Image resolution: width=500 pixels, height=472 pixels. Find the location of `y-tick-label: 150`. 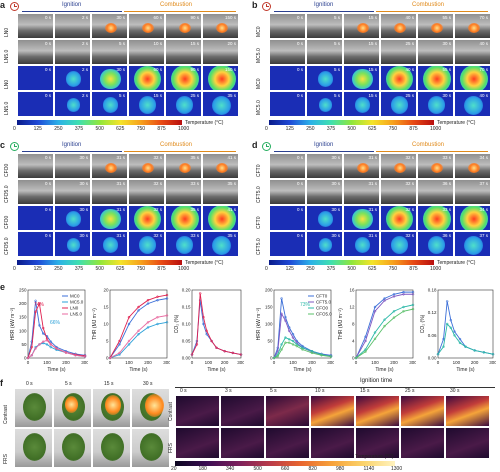

y-tick-label: 150 is located at coordinates (269, 307).